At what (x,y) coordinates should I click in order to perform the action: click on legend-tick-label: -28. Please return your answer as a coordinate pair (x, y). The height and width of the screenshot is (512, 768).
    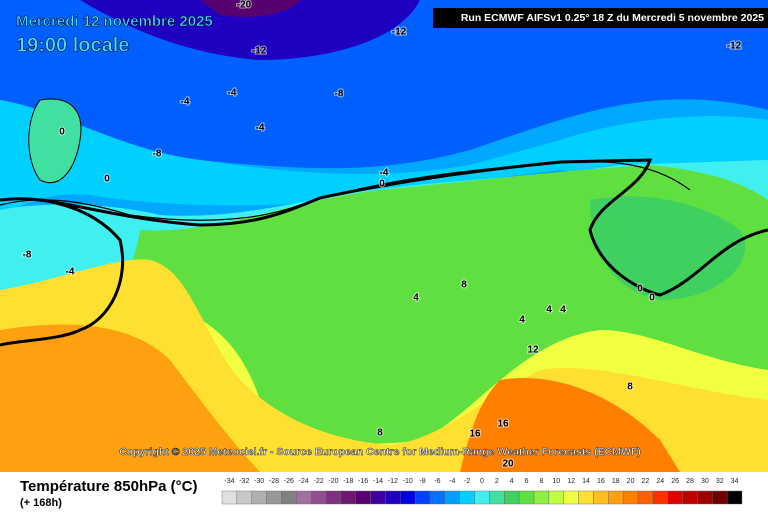
    Looking at the image, I should click on (274, 481).